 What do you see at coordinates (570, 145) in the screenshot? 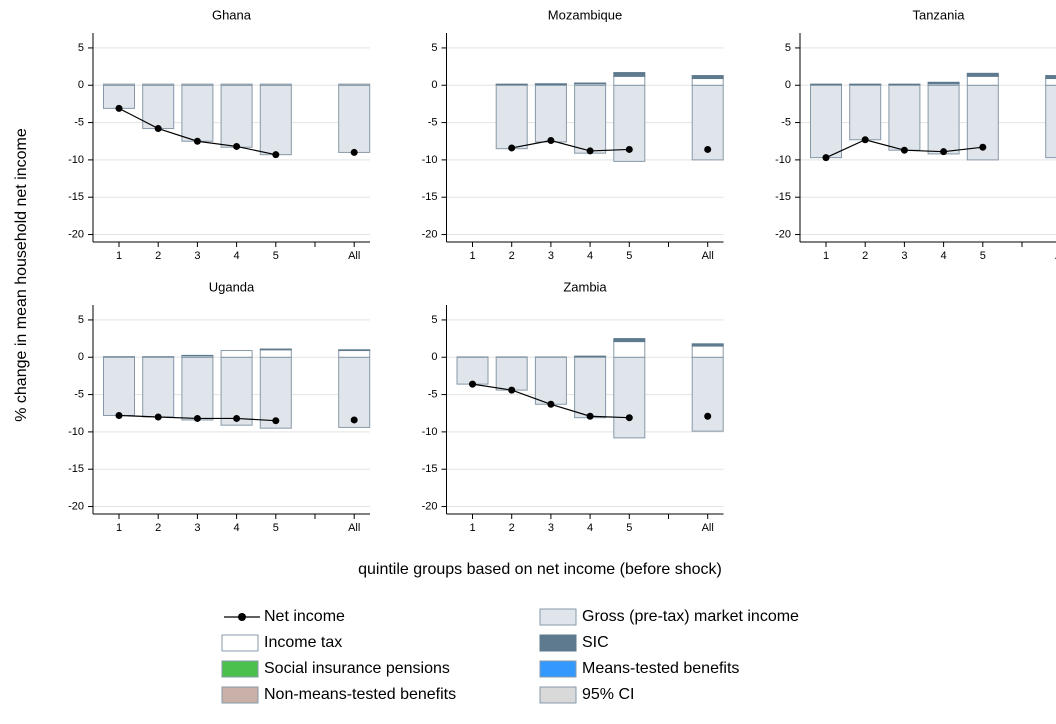
I see `net-income-line` at bounding box center [570, 145].